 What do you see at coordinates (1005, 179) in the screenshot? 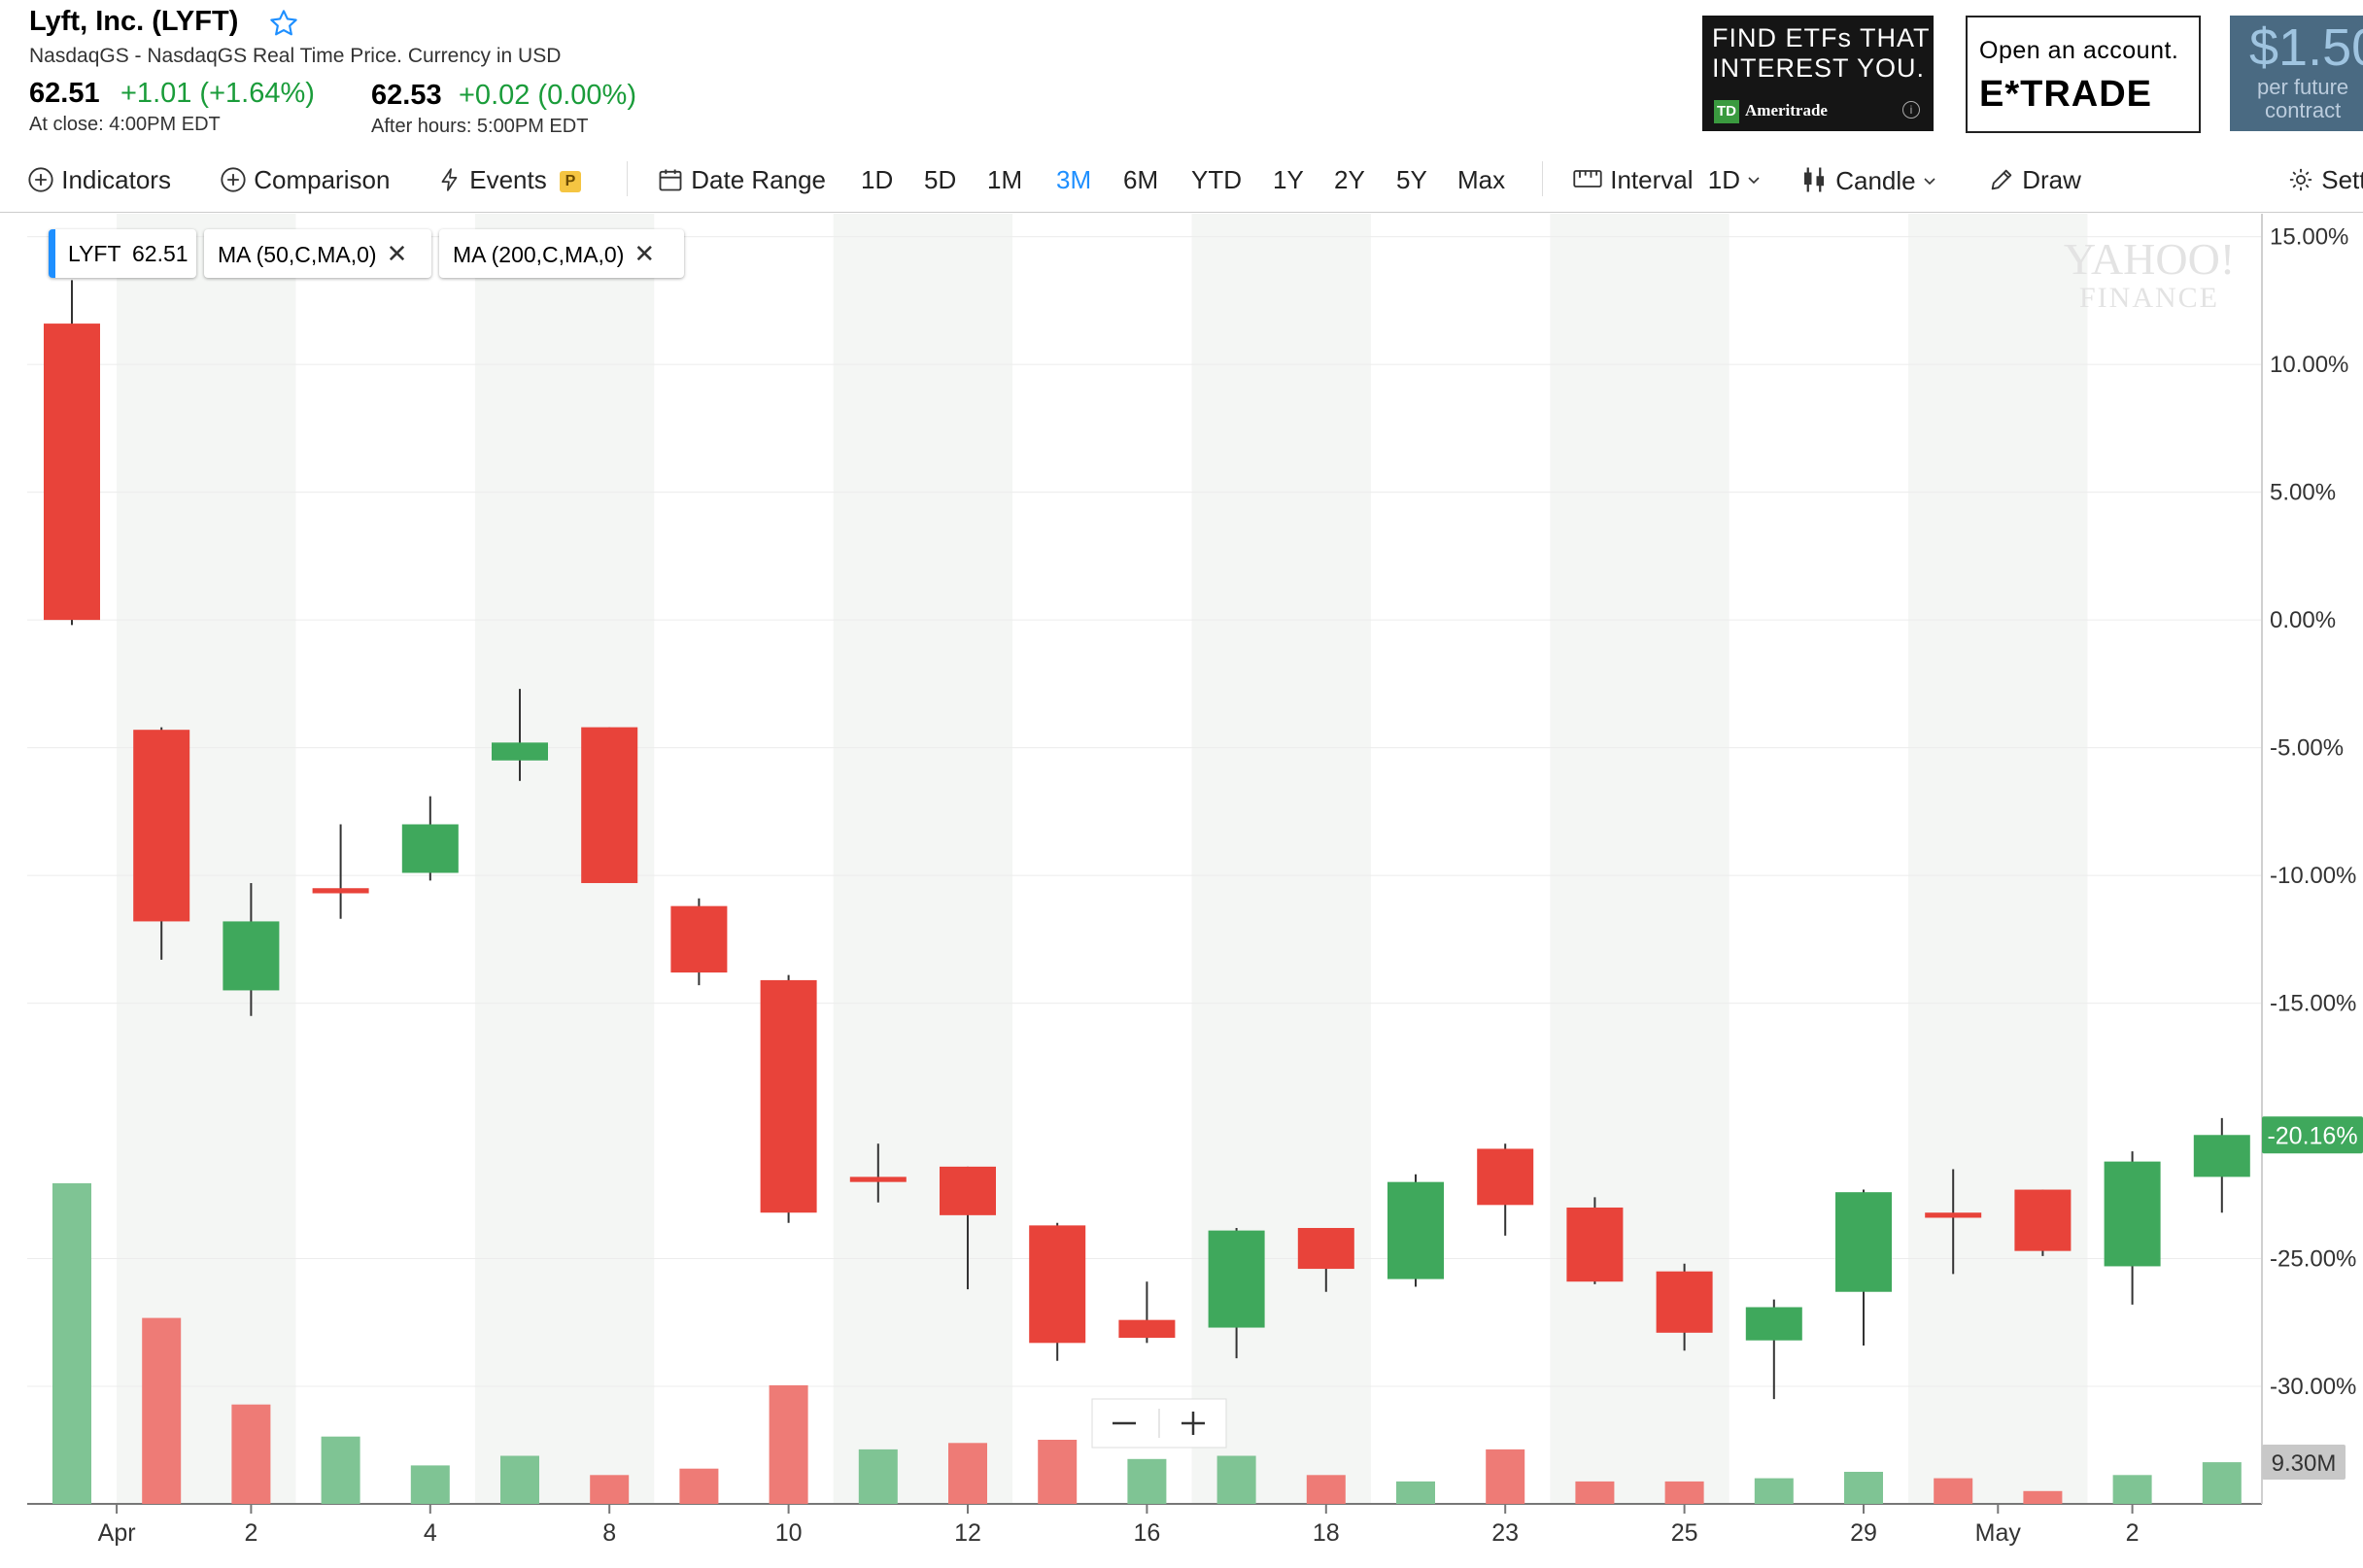
I see `range-1m: 1M` at bounding box center [1005, 179].